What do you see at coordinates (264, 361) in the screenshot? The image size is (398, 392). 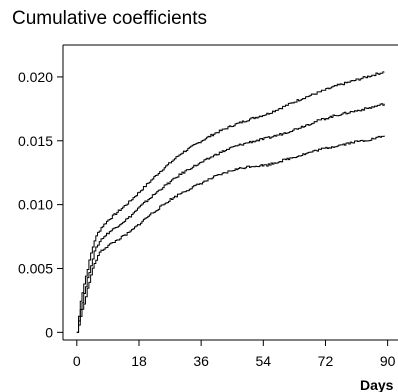 I see `x-tick-label: 54` at bounding box center [264, 361].